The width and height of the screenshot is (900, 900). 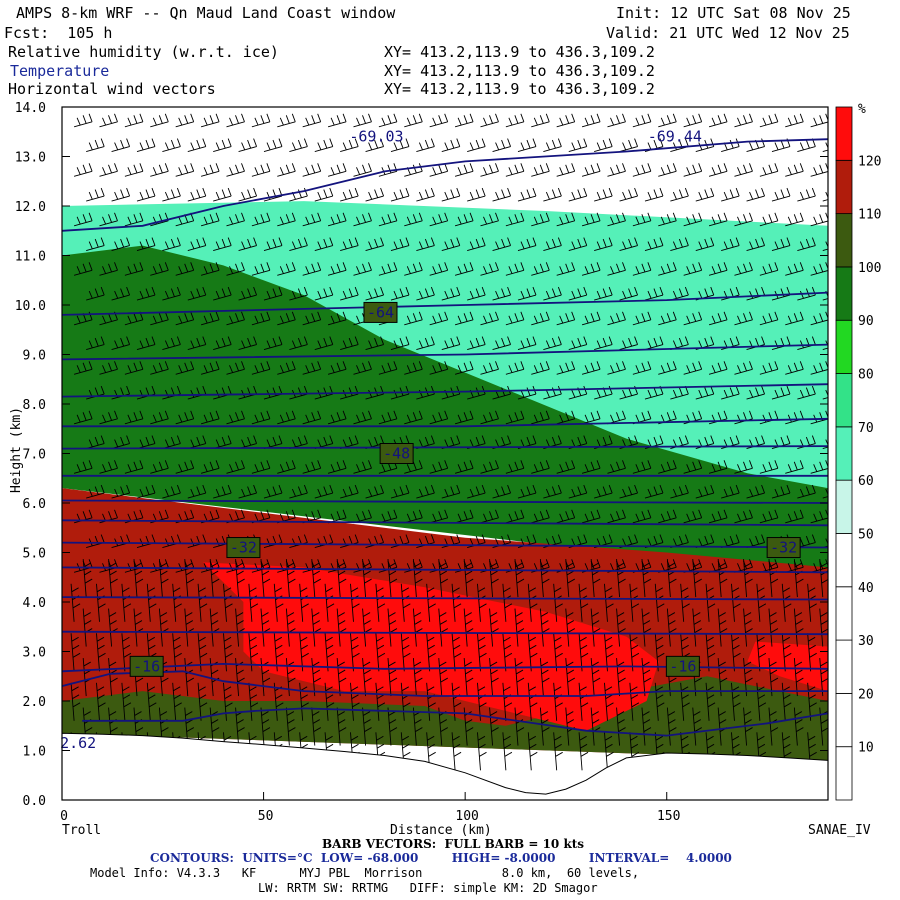 I want to click on colorbar-label: 40, so click(x=866, y=588).